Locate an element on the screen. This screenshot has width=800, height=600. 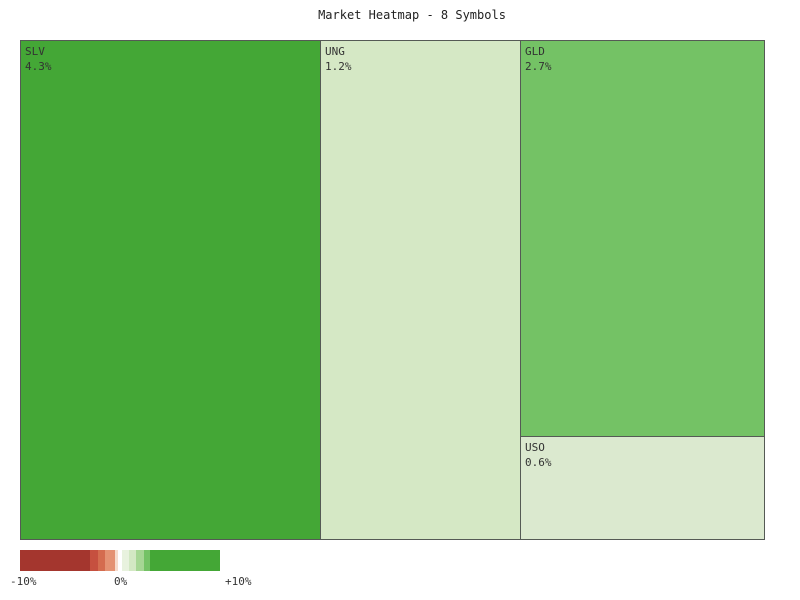
tile-symbol: USO is located at coordinates (535, 447).